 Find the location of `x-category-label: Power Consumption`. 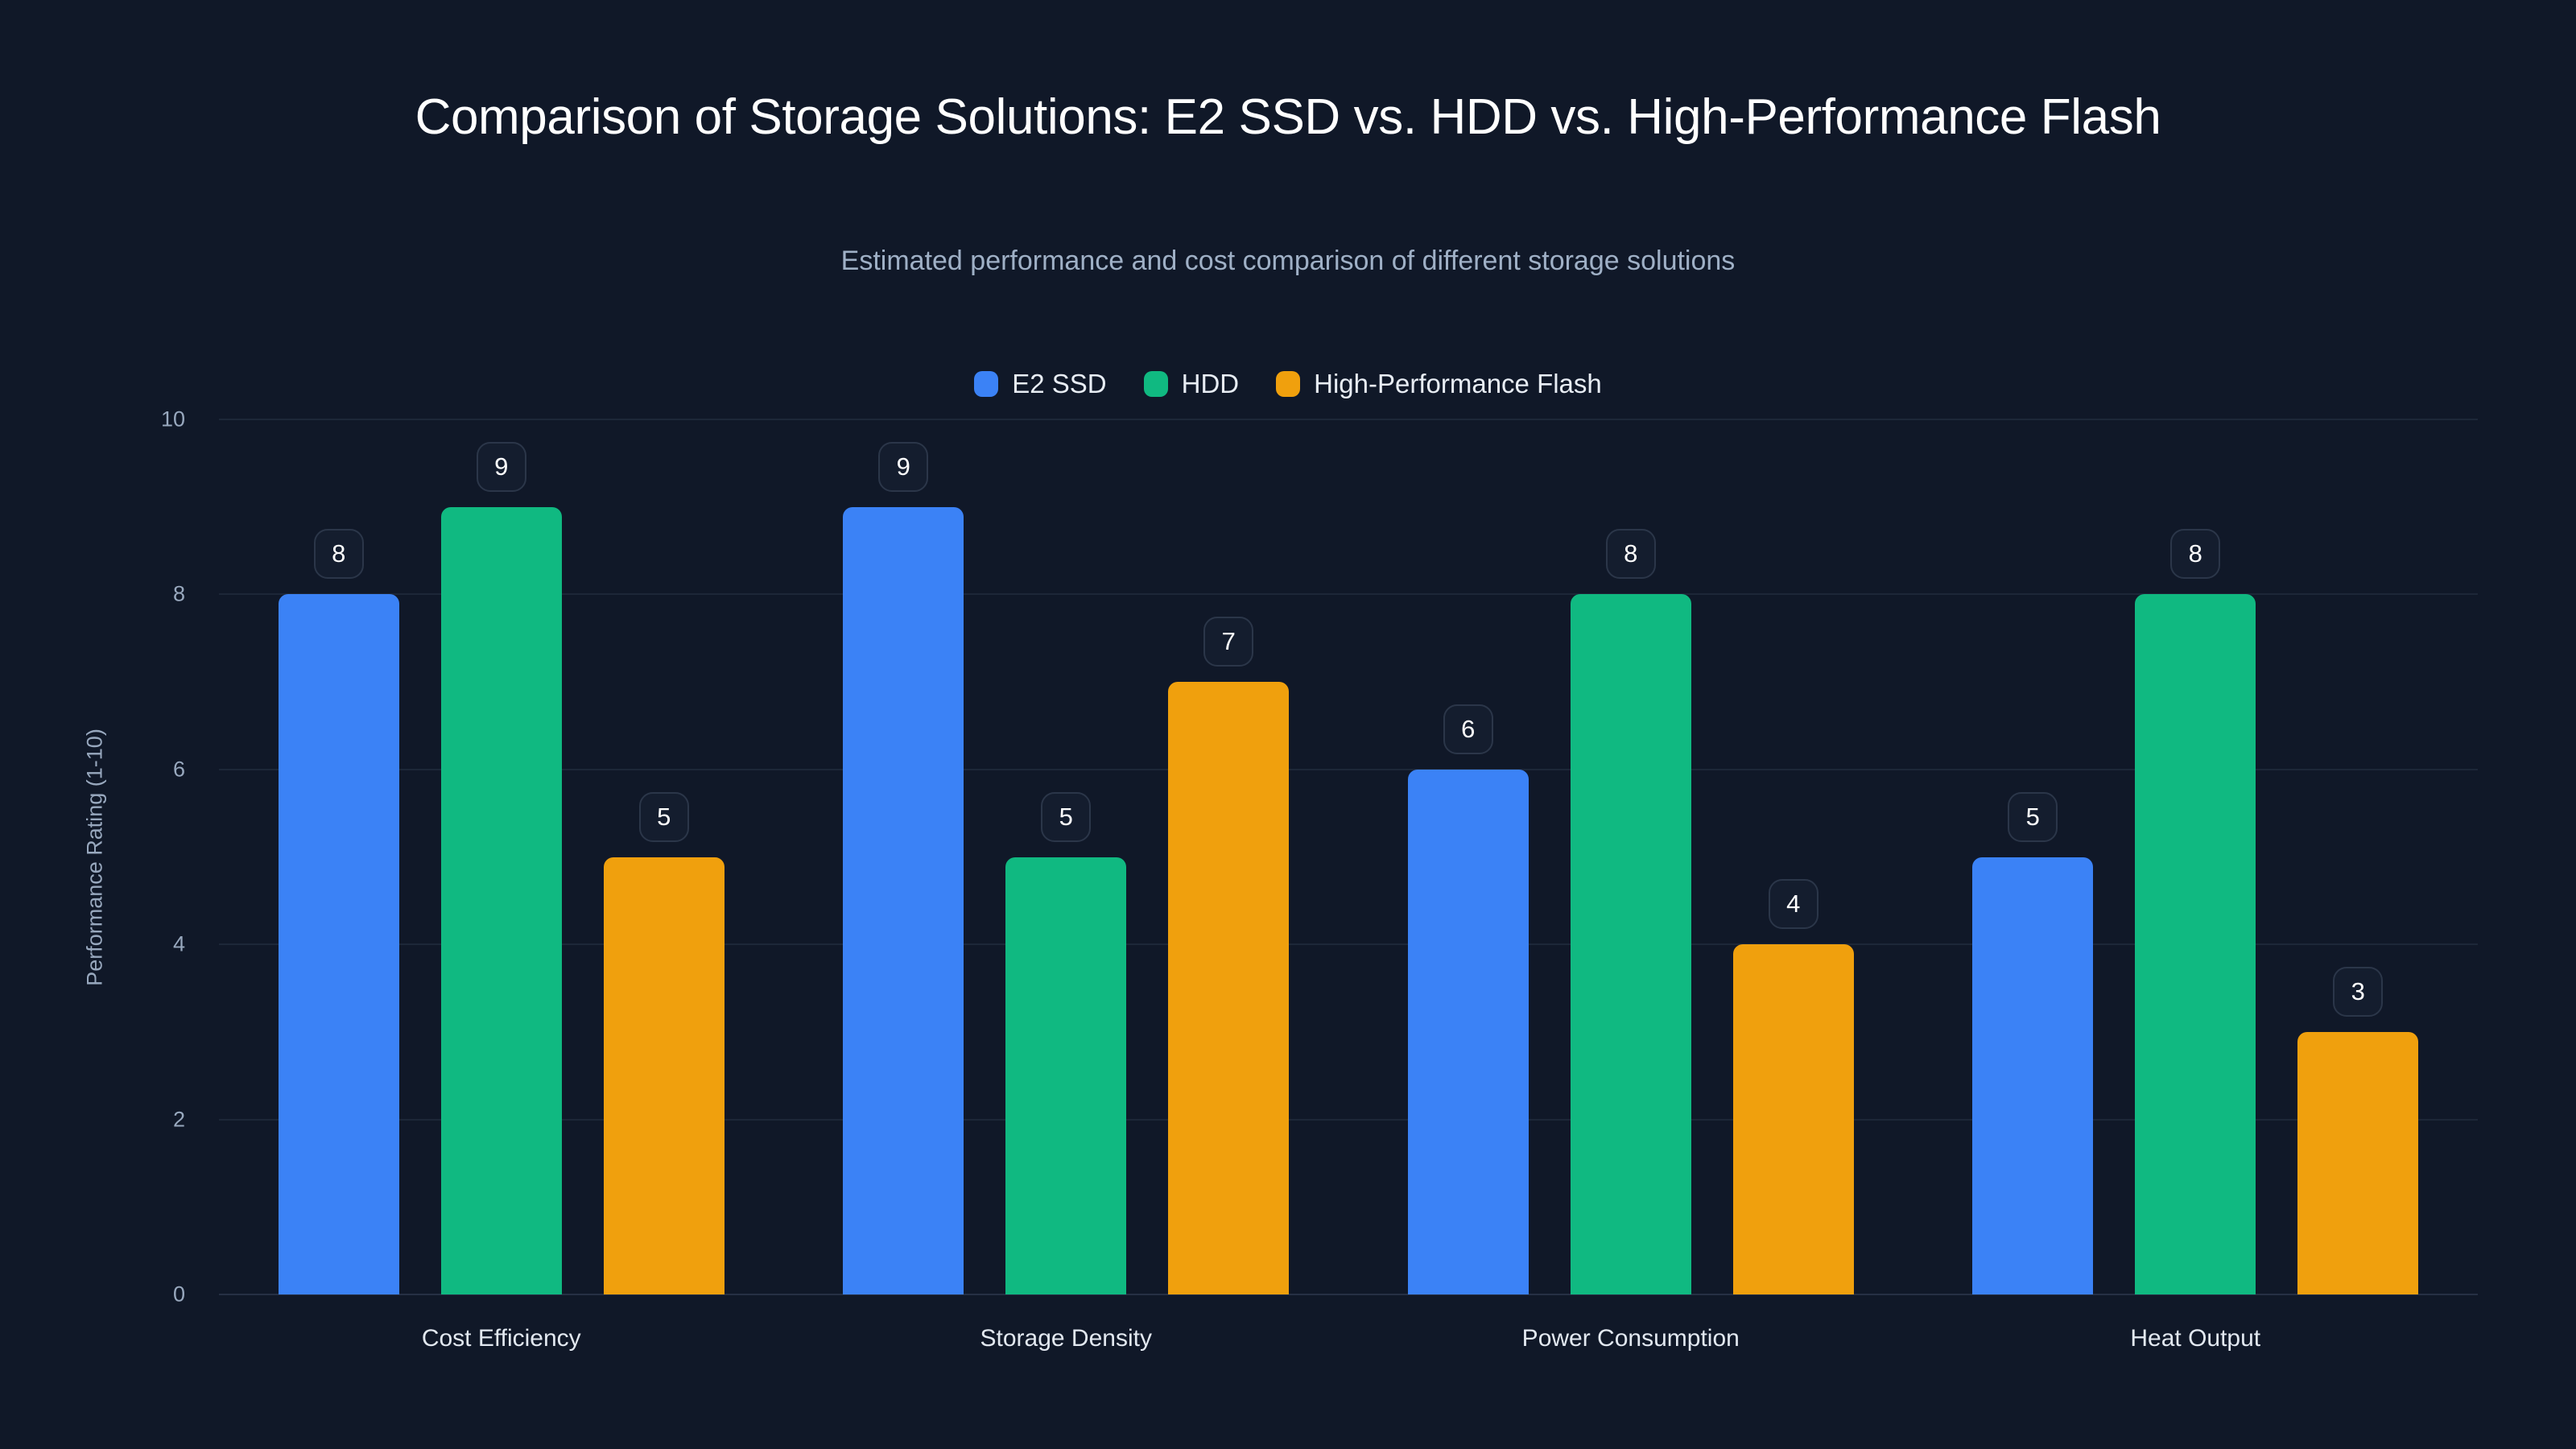

x-category-label: Power Consumption is located at coordinates (1630, 1338).